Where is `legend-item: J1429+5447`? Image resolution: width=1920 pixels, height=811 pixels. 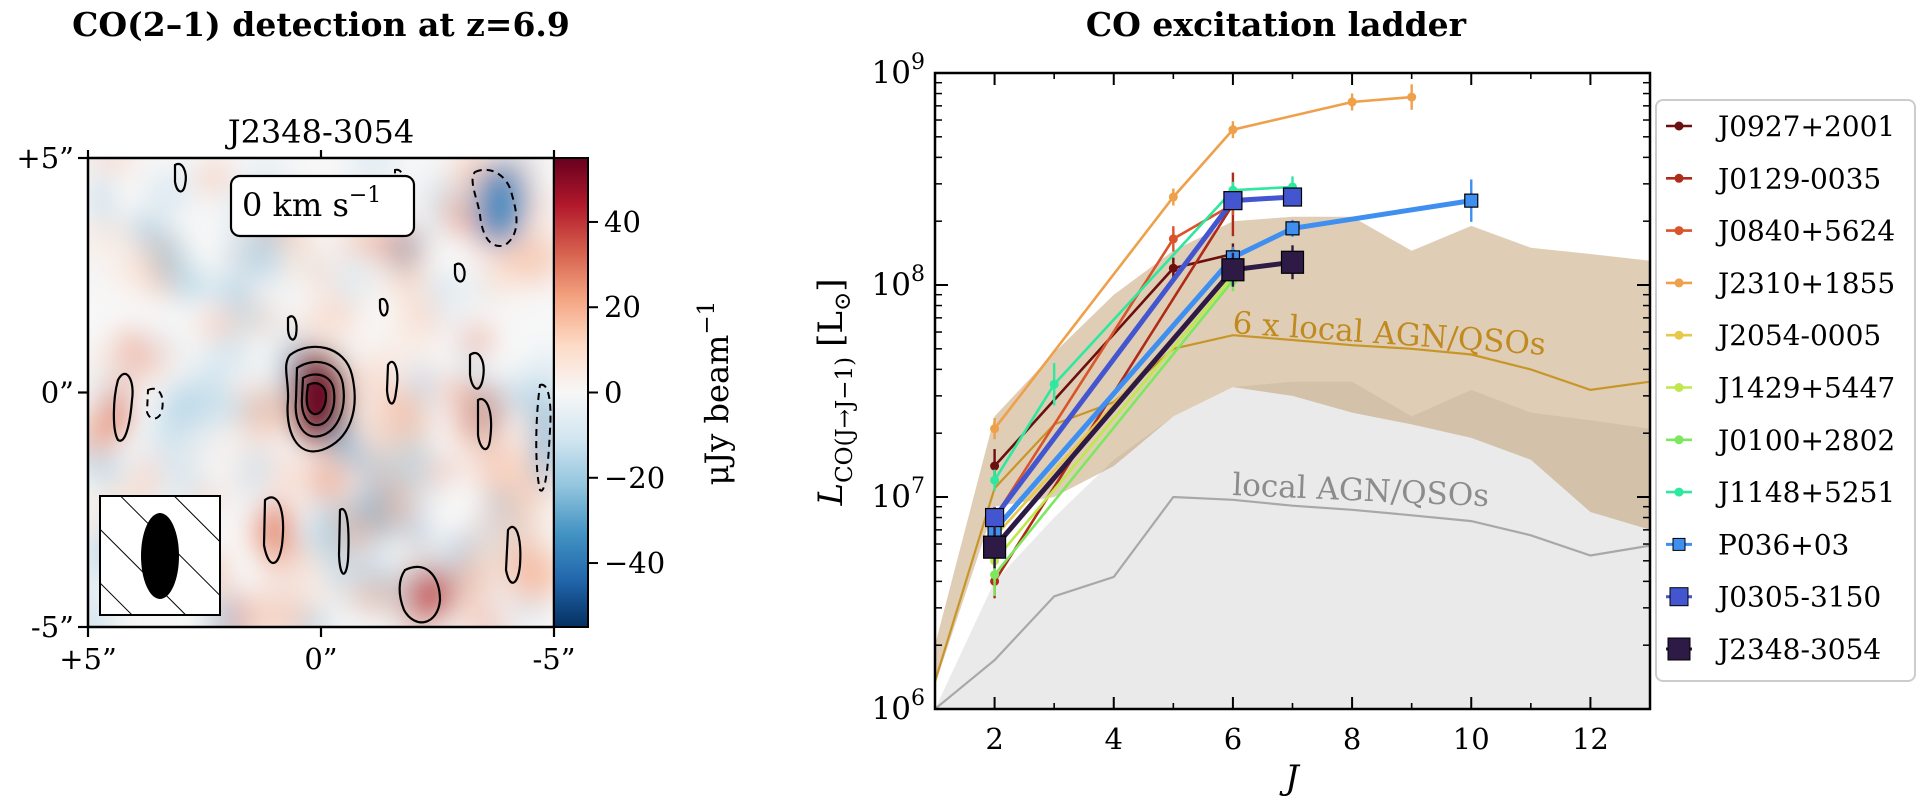 legend-item: J1429+5447 is located at coordinates (1780, 388).